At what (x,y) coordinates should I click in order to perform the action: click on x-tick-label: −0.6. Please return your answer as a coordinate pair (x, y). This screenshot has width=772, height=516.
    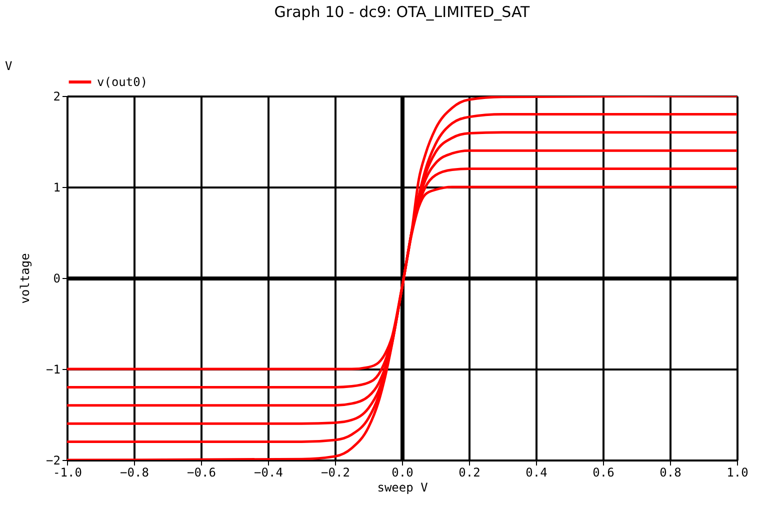
    Looking at the image, I should click on (201, 473).